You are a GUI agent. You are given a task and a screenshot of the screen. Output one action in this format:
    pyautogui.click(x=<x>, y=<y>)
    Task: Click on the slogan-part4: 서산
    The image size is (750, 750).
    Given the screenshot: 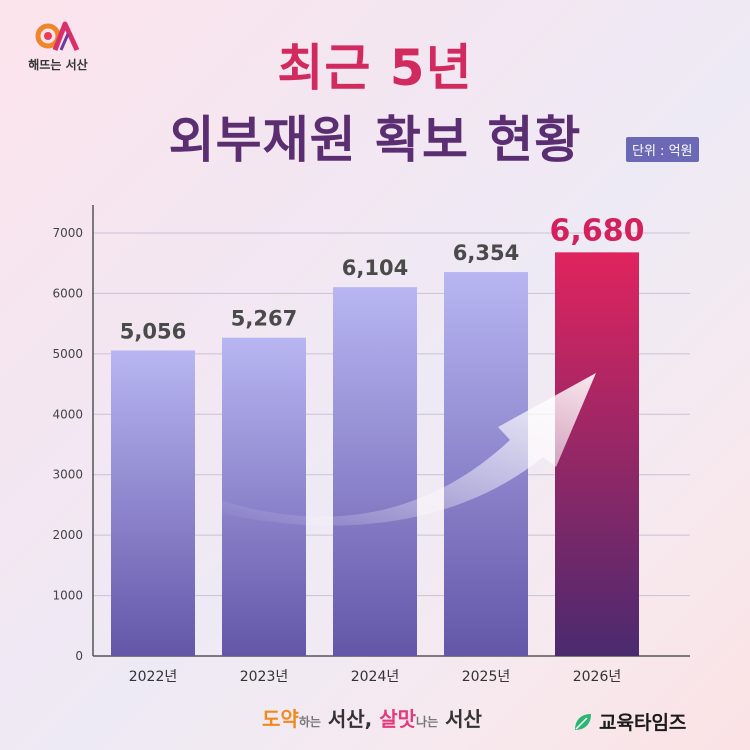 What is the action you would take?
    pyautogui.click(x=460, y=719)
    